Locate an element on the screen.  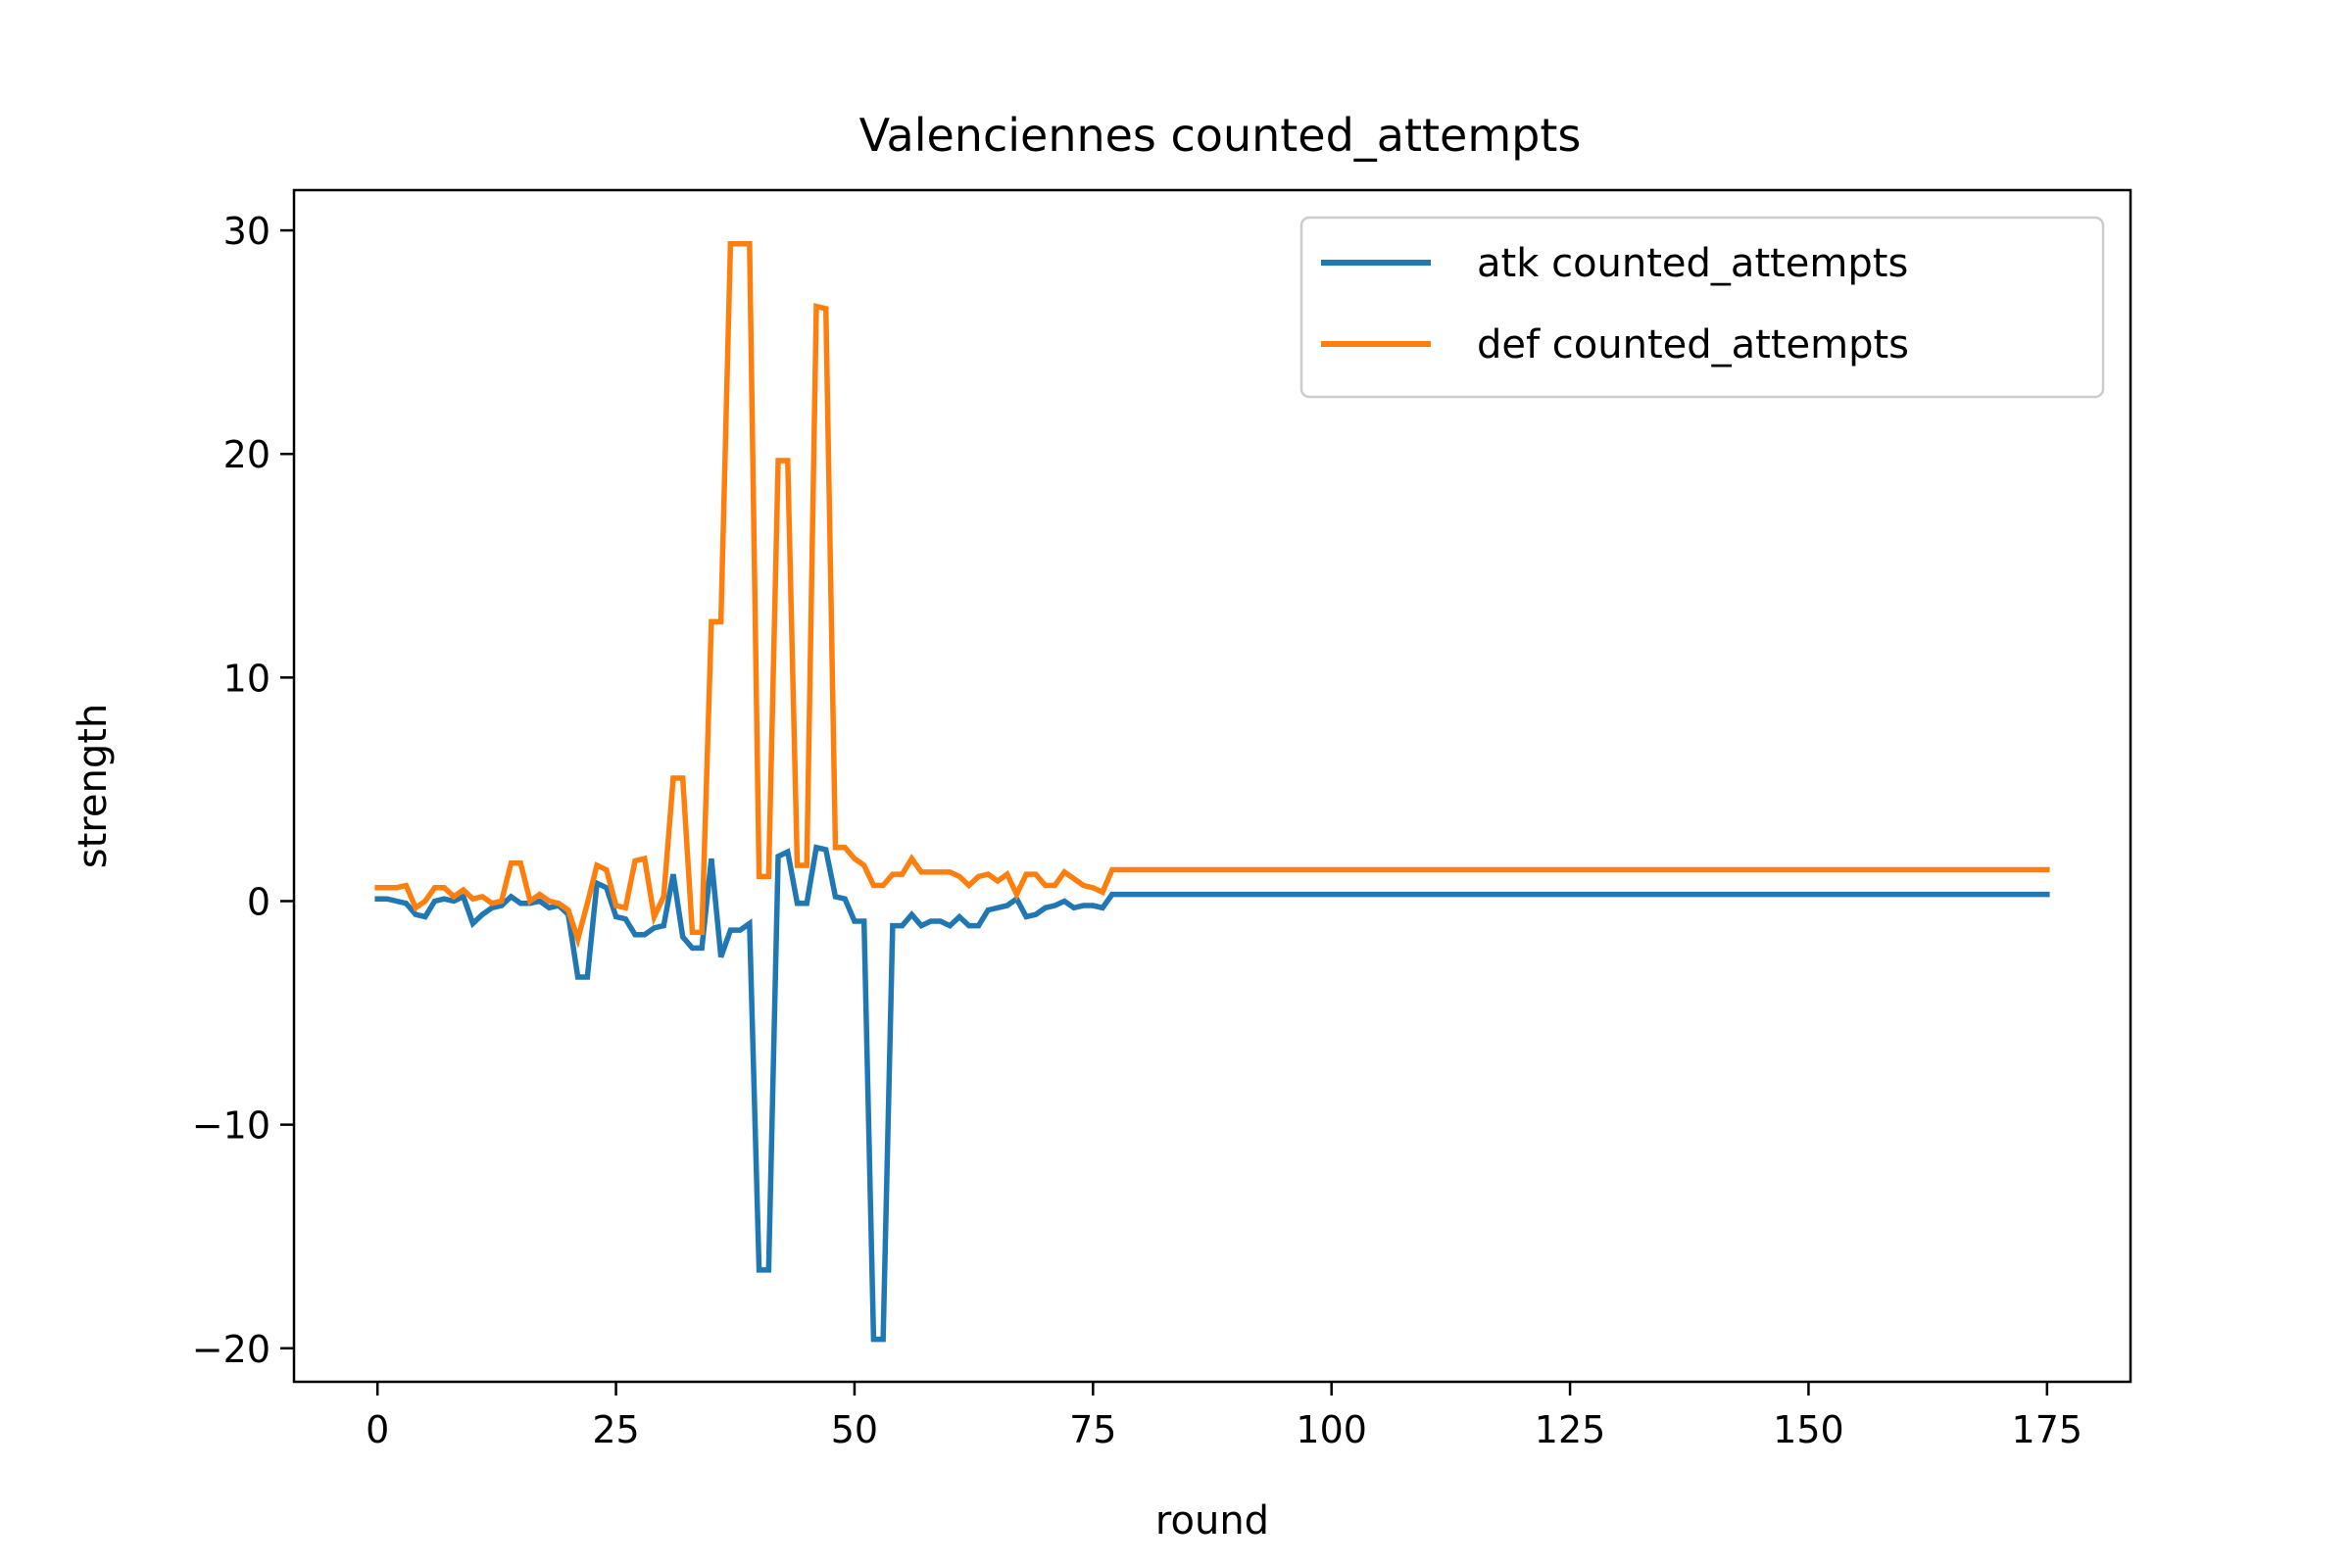
legend-box is located at coordinates (1702, 307).